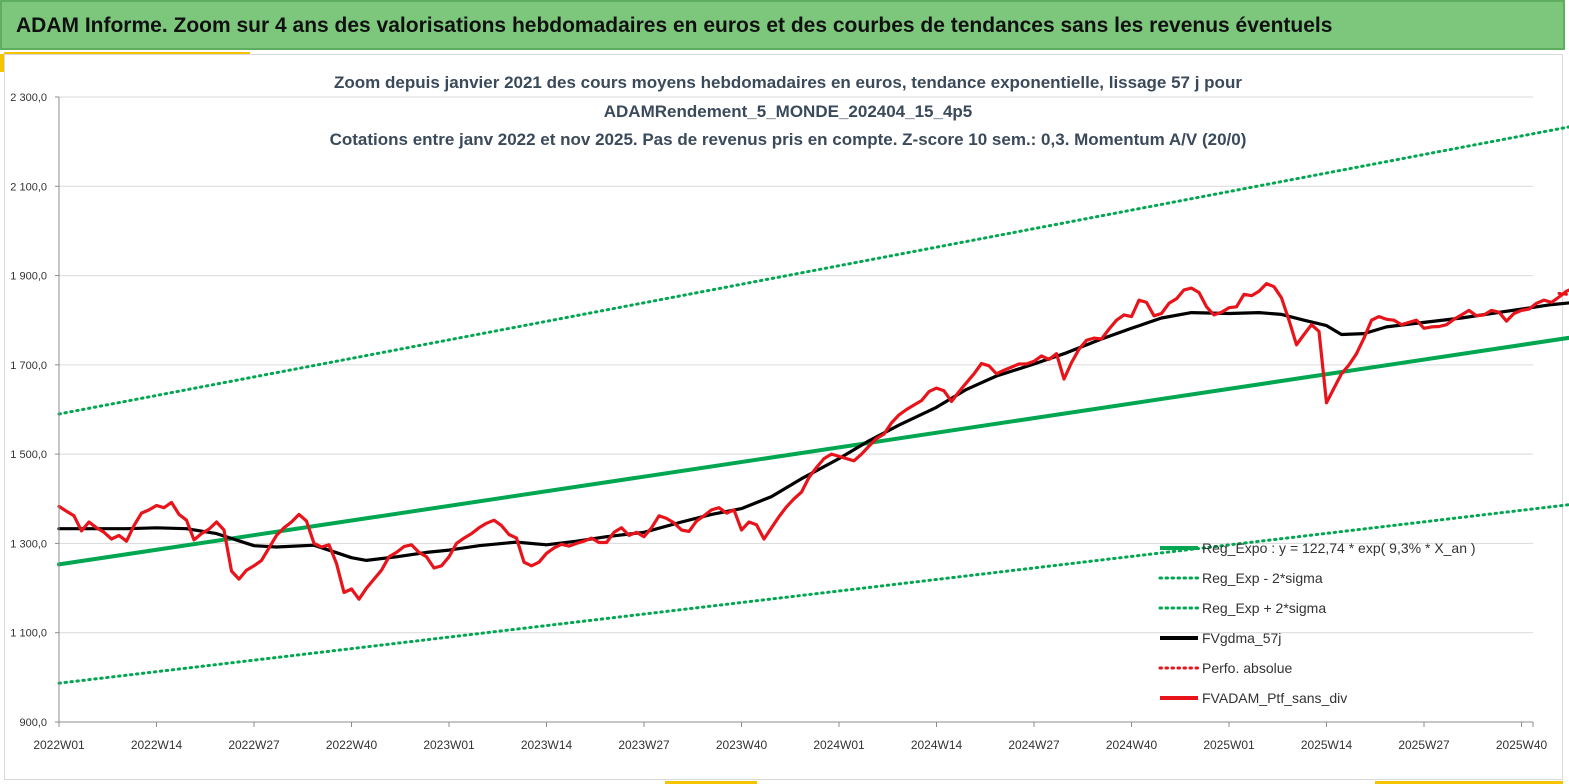 Image resolution: width=1569 pixels, height=784 pixels. Describe the element at coordinates (1522, 745) in the screenshot. I see `x-tick-label: 2025W40` at that location.